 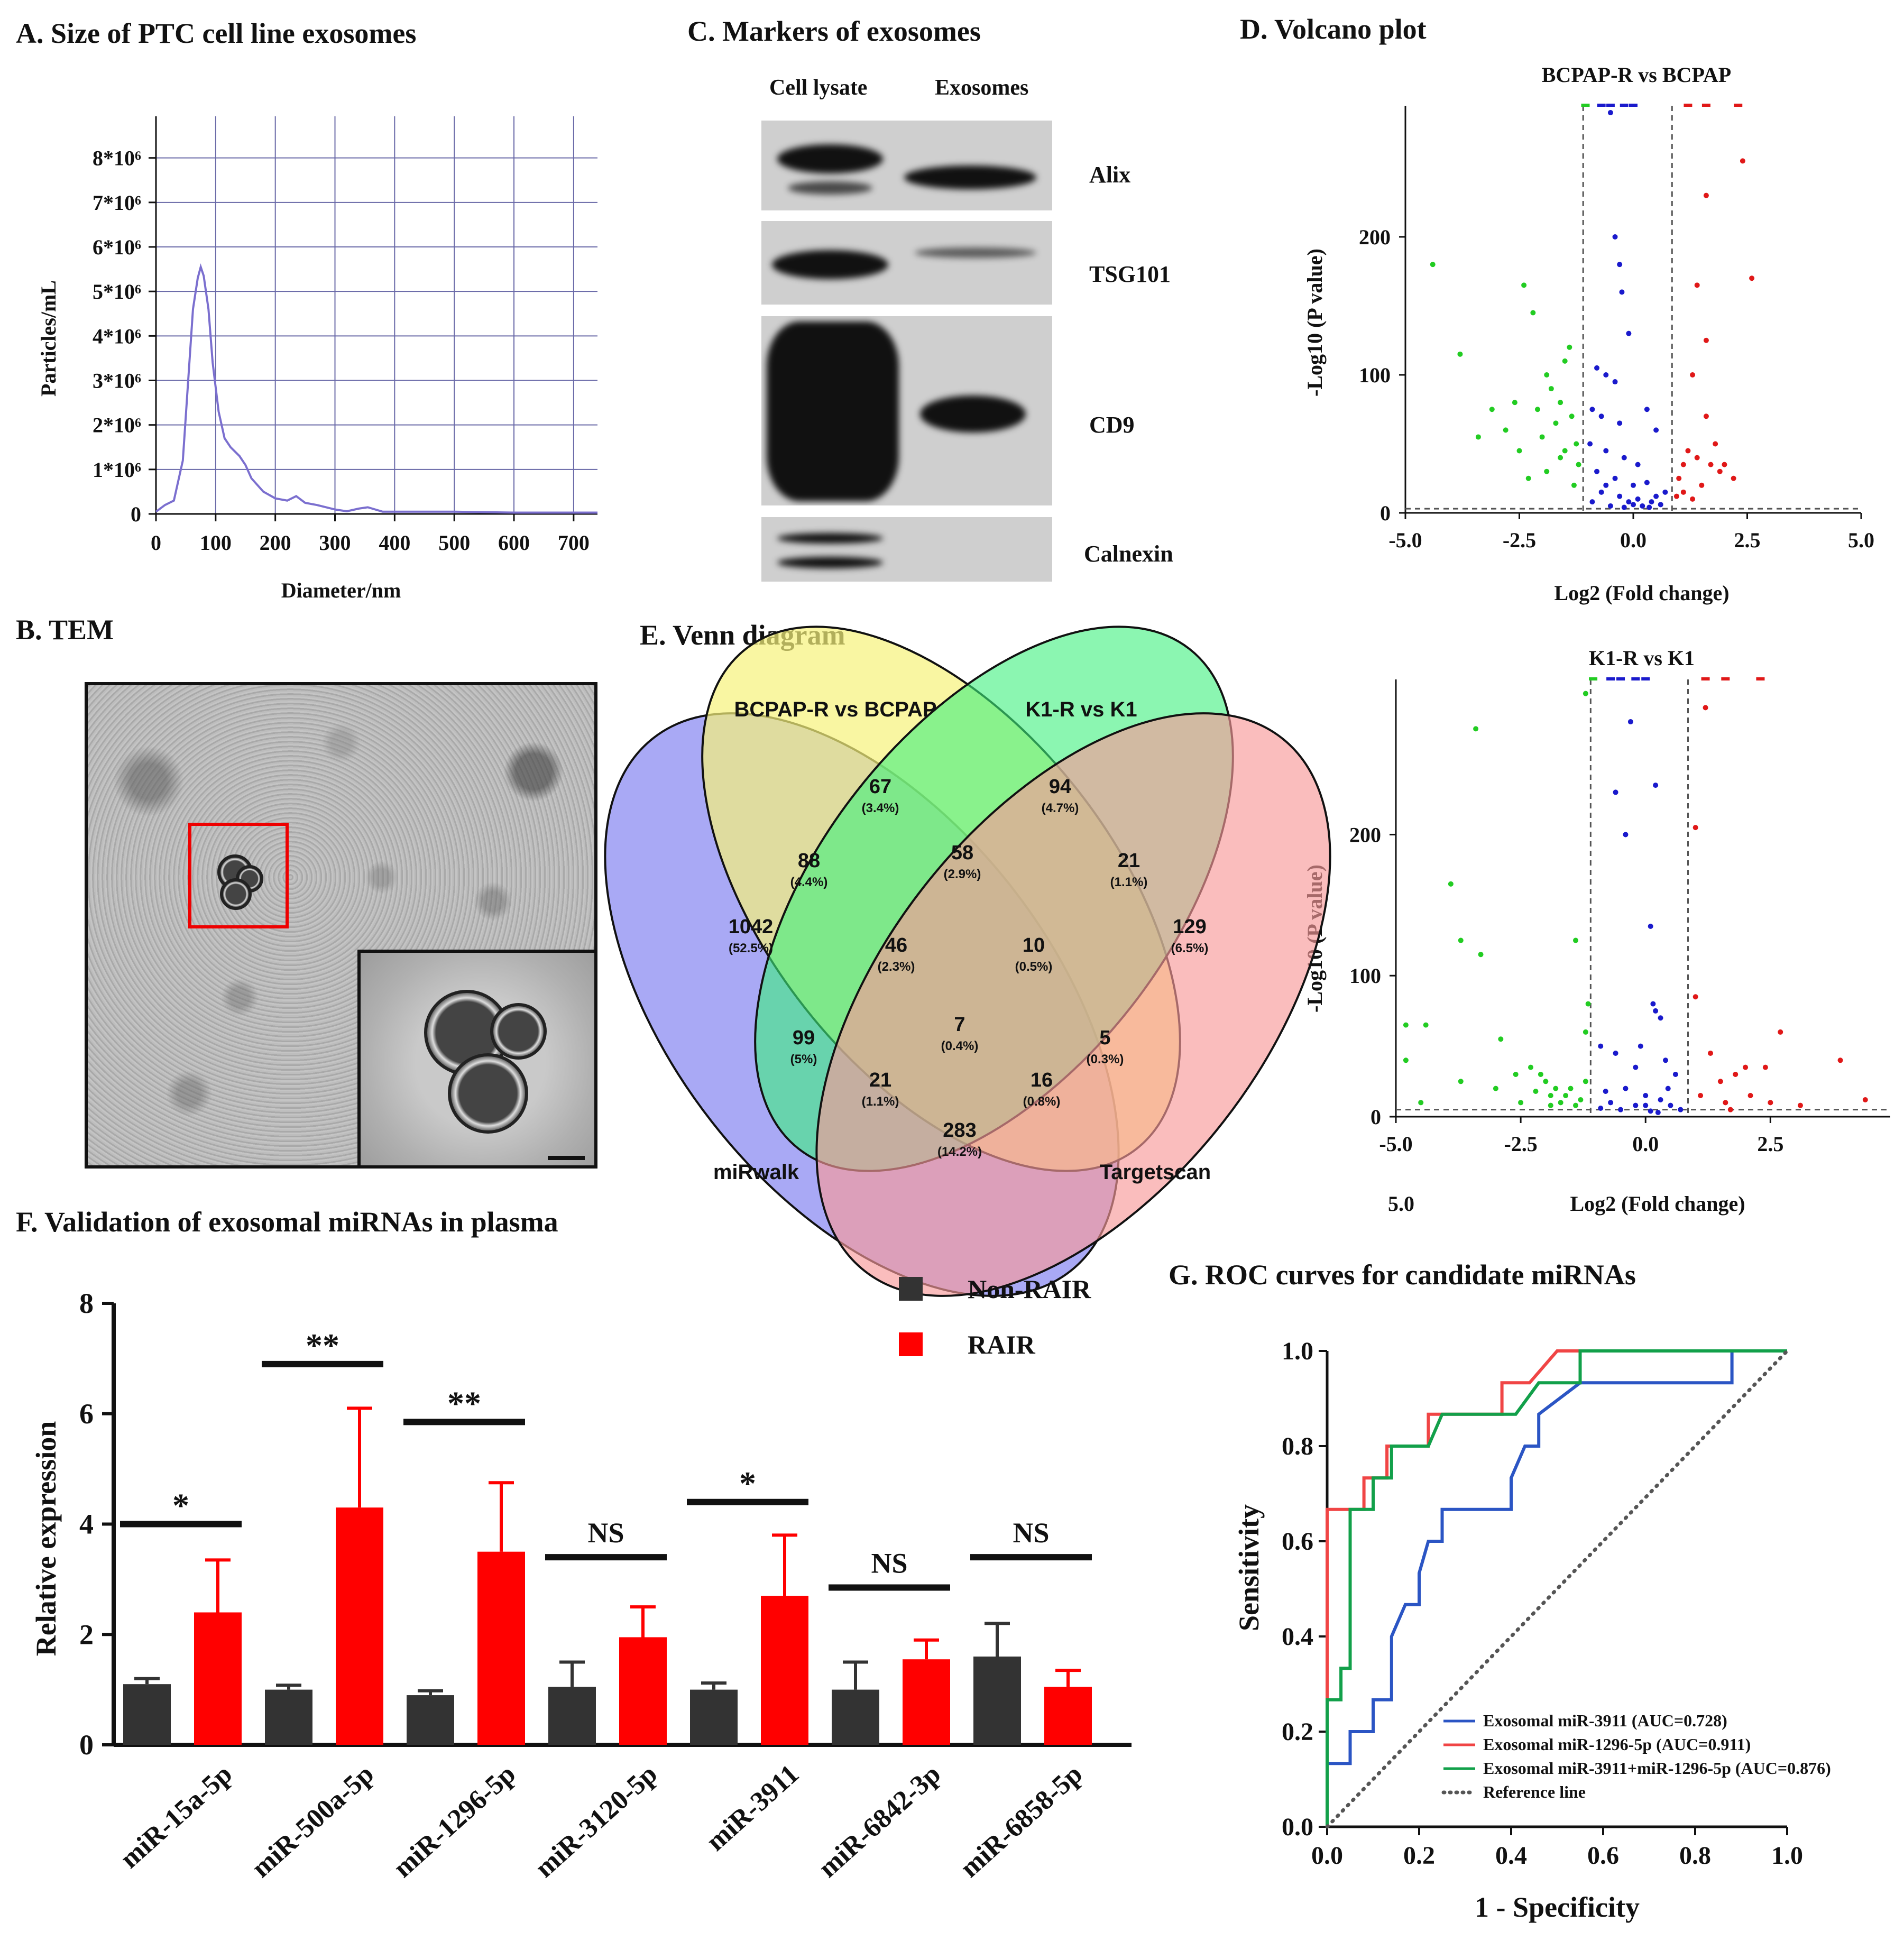 What do you see at coordinates (1636, 75) in the screenshot?
I see `volcano1-subtitle: BCPAP-R vs BCPAP` at bounding box center [1636, 75].